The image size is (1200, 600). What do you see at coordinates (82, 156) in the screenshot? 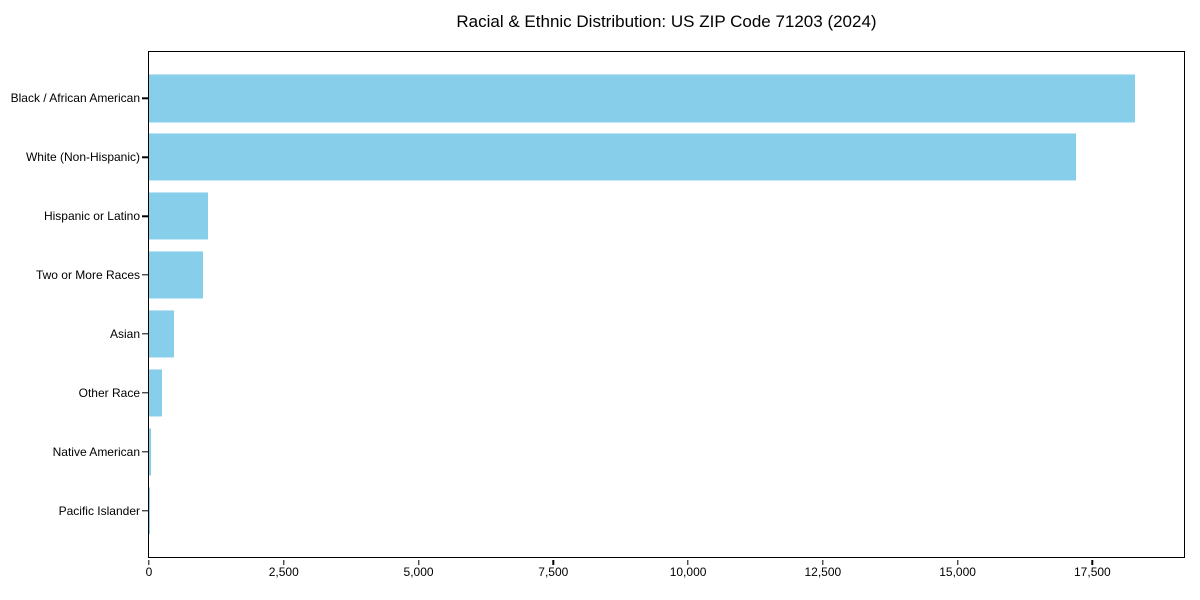
I see `y-tick-label: White (Non-Hispanic)` at bounding box center [82, 156].